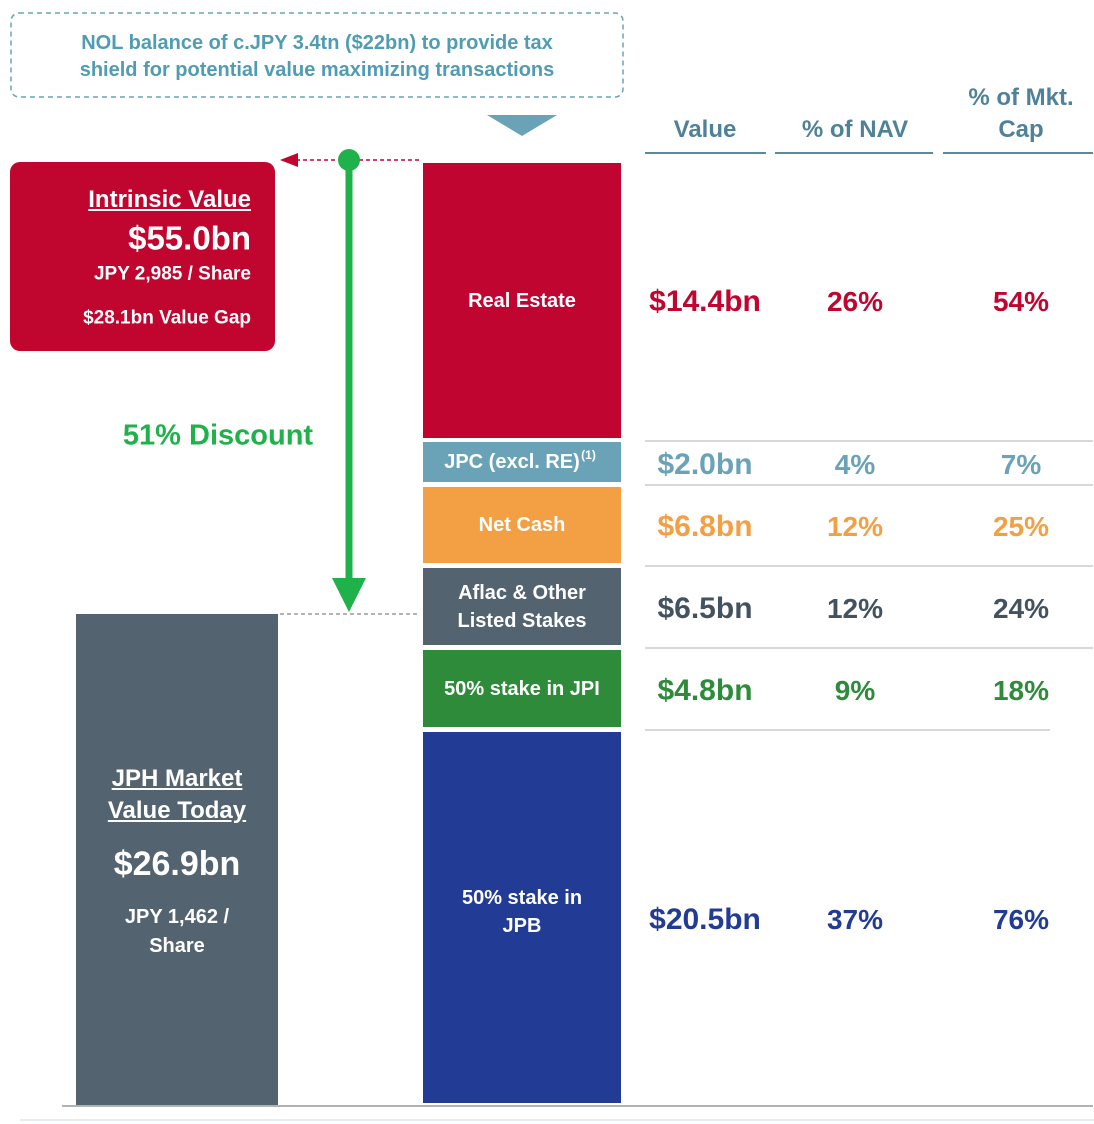 The image size is (1094, 1124). I want to click on value-gap: $28.1bn Value Gap, so click(167, 318).